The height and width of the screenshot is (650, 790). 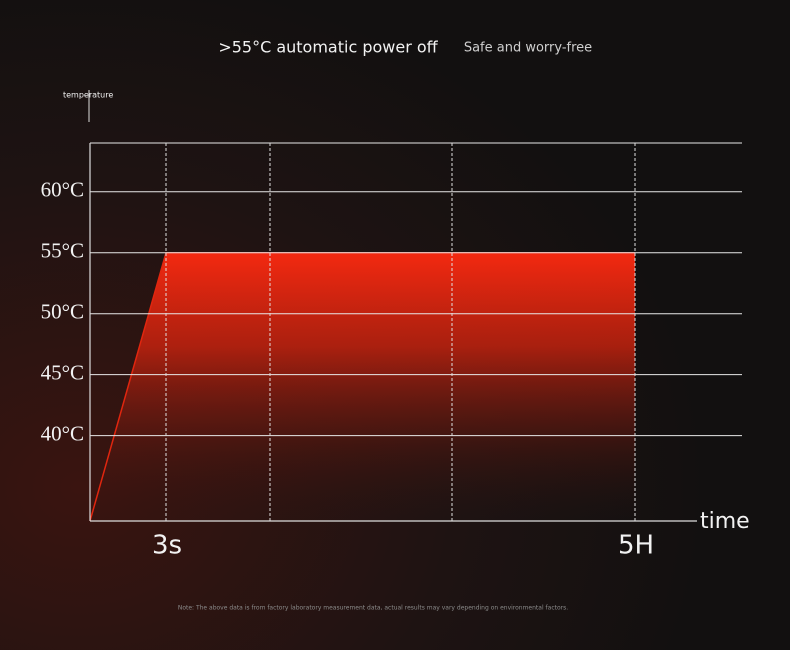 I want to click on y-tick-label: 45°C, so click(x=62, y=372).